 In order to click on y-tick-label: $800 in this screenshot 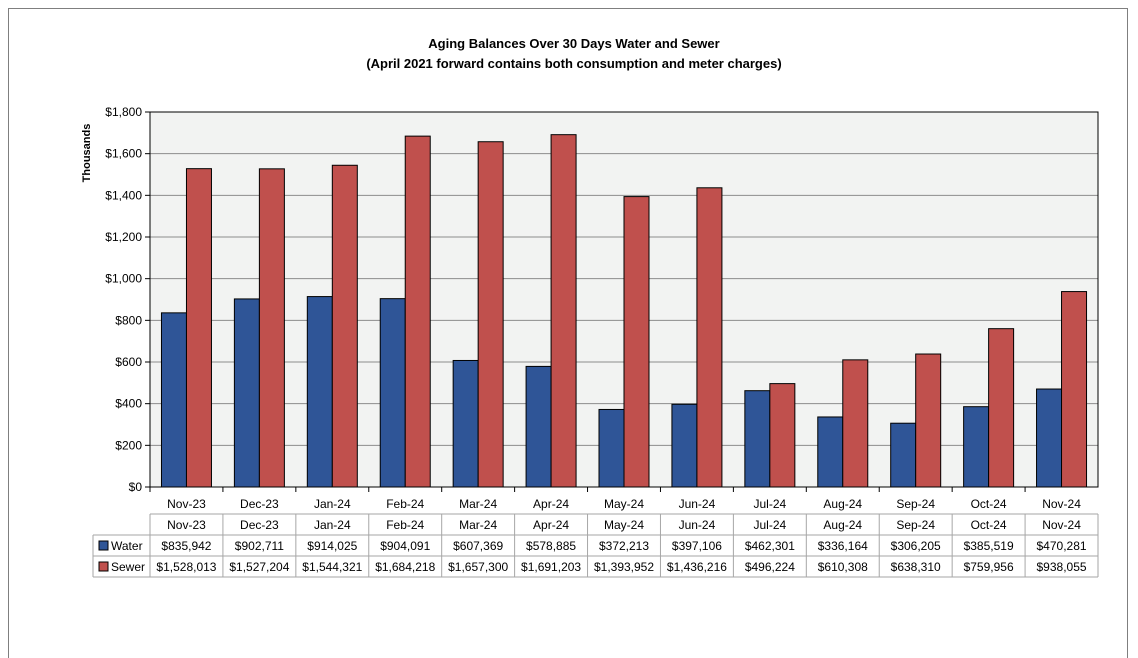, I will do `click(128, 320)`.